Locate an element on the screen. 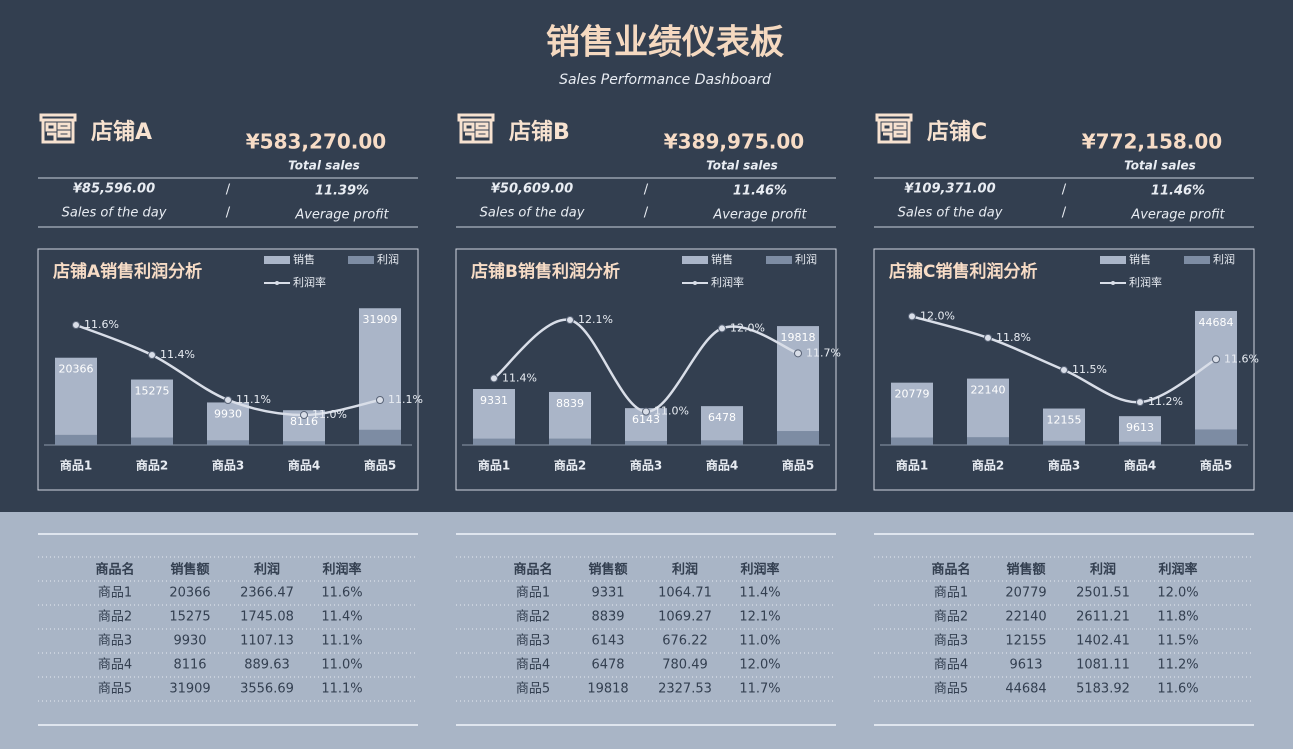  table-cell: 22140 is located at coordinates (1025, 617).